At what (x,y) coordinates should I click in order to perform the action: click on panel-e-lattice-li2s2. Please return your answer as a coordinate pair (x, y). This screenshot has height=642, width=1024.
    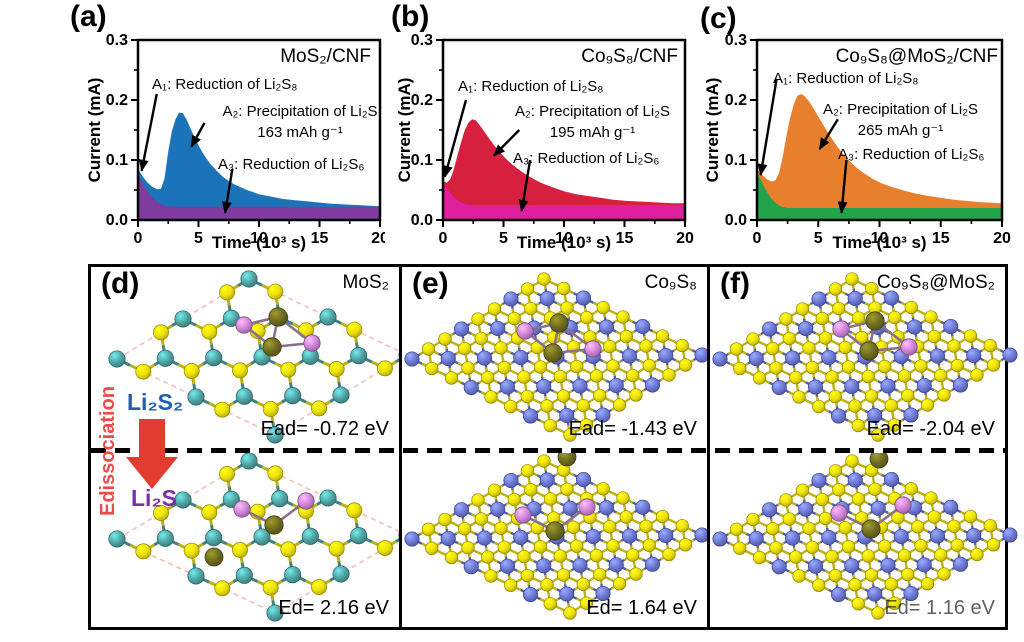
    Looking at the image, I should click on (557, 357).